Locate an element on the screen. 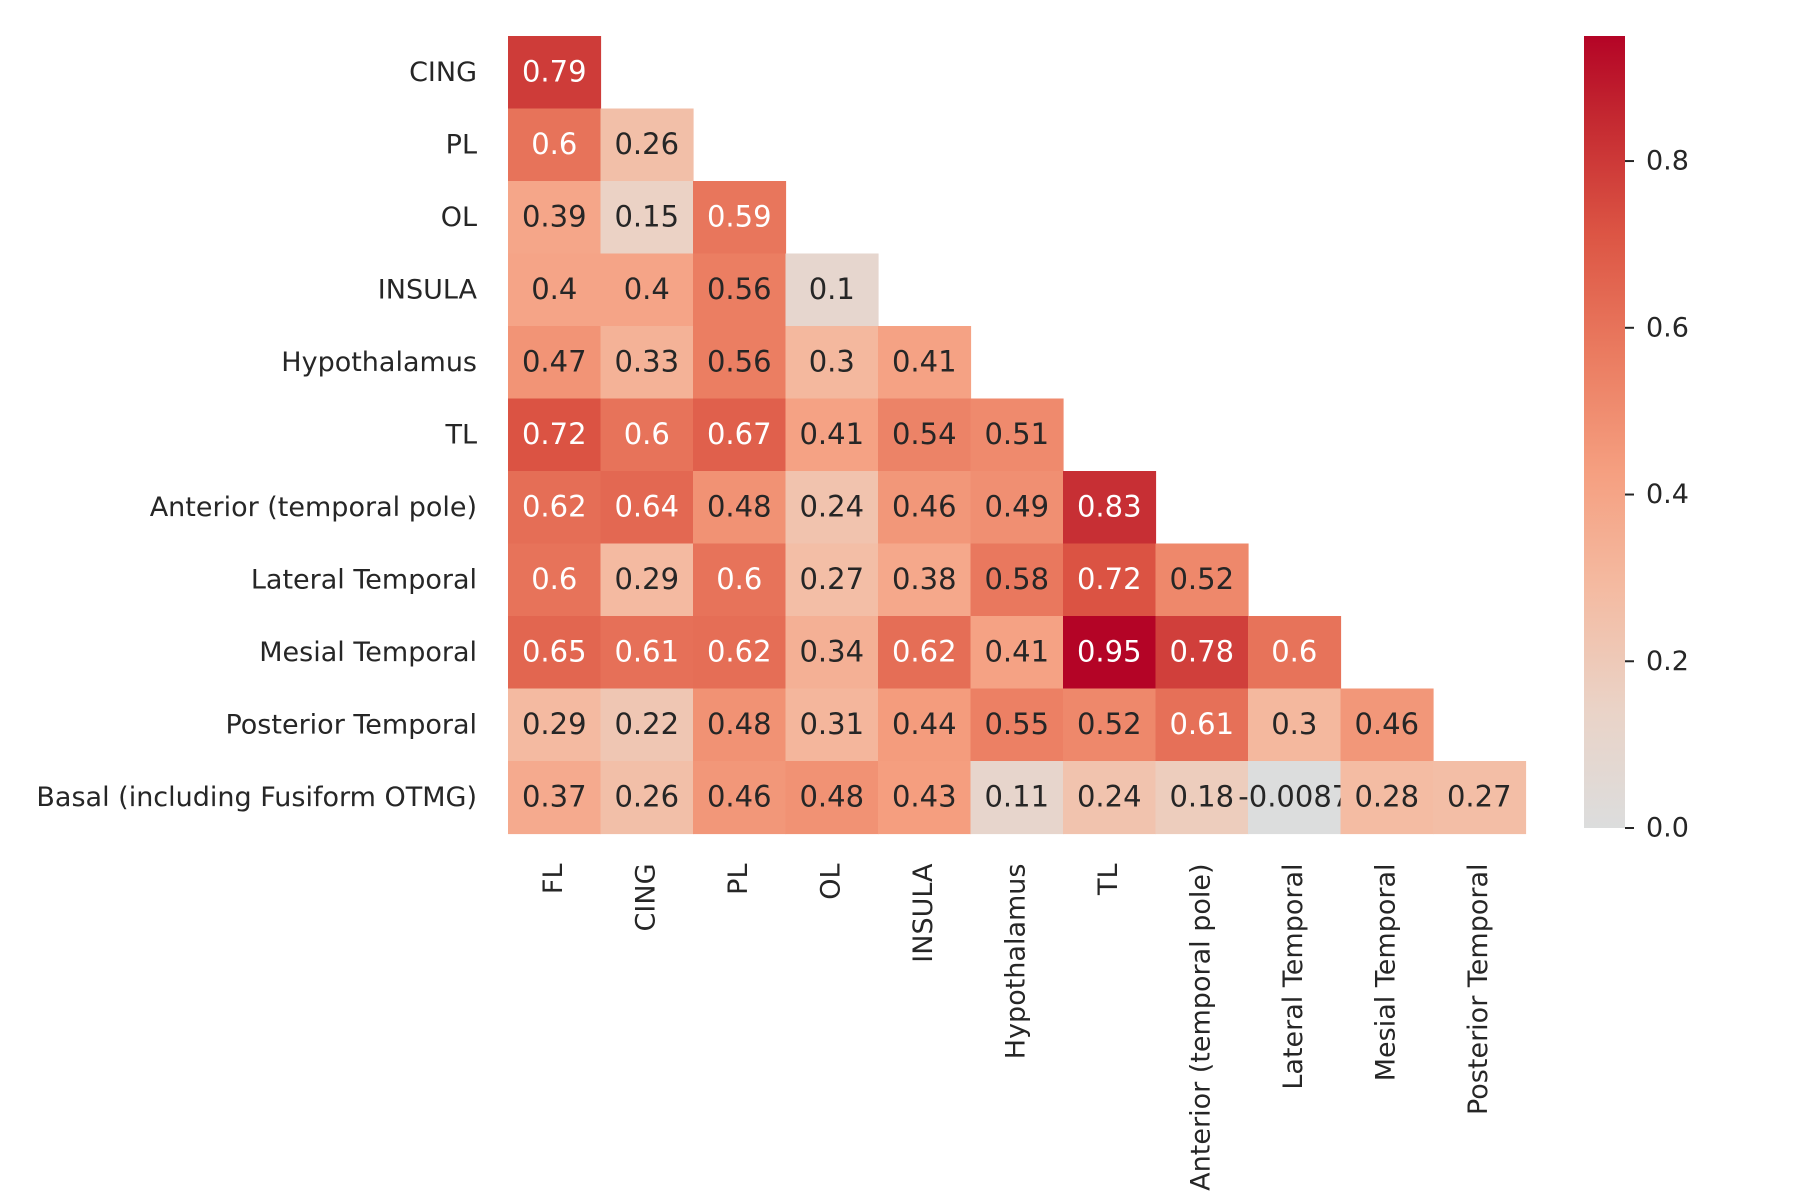 This screenshot has width=1800, height=1200. cell-value-label: 0.1 is located at coordinates (832, 289).